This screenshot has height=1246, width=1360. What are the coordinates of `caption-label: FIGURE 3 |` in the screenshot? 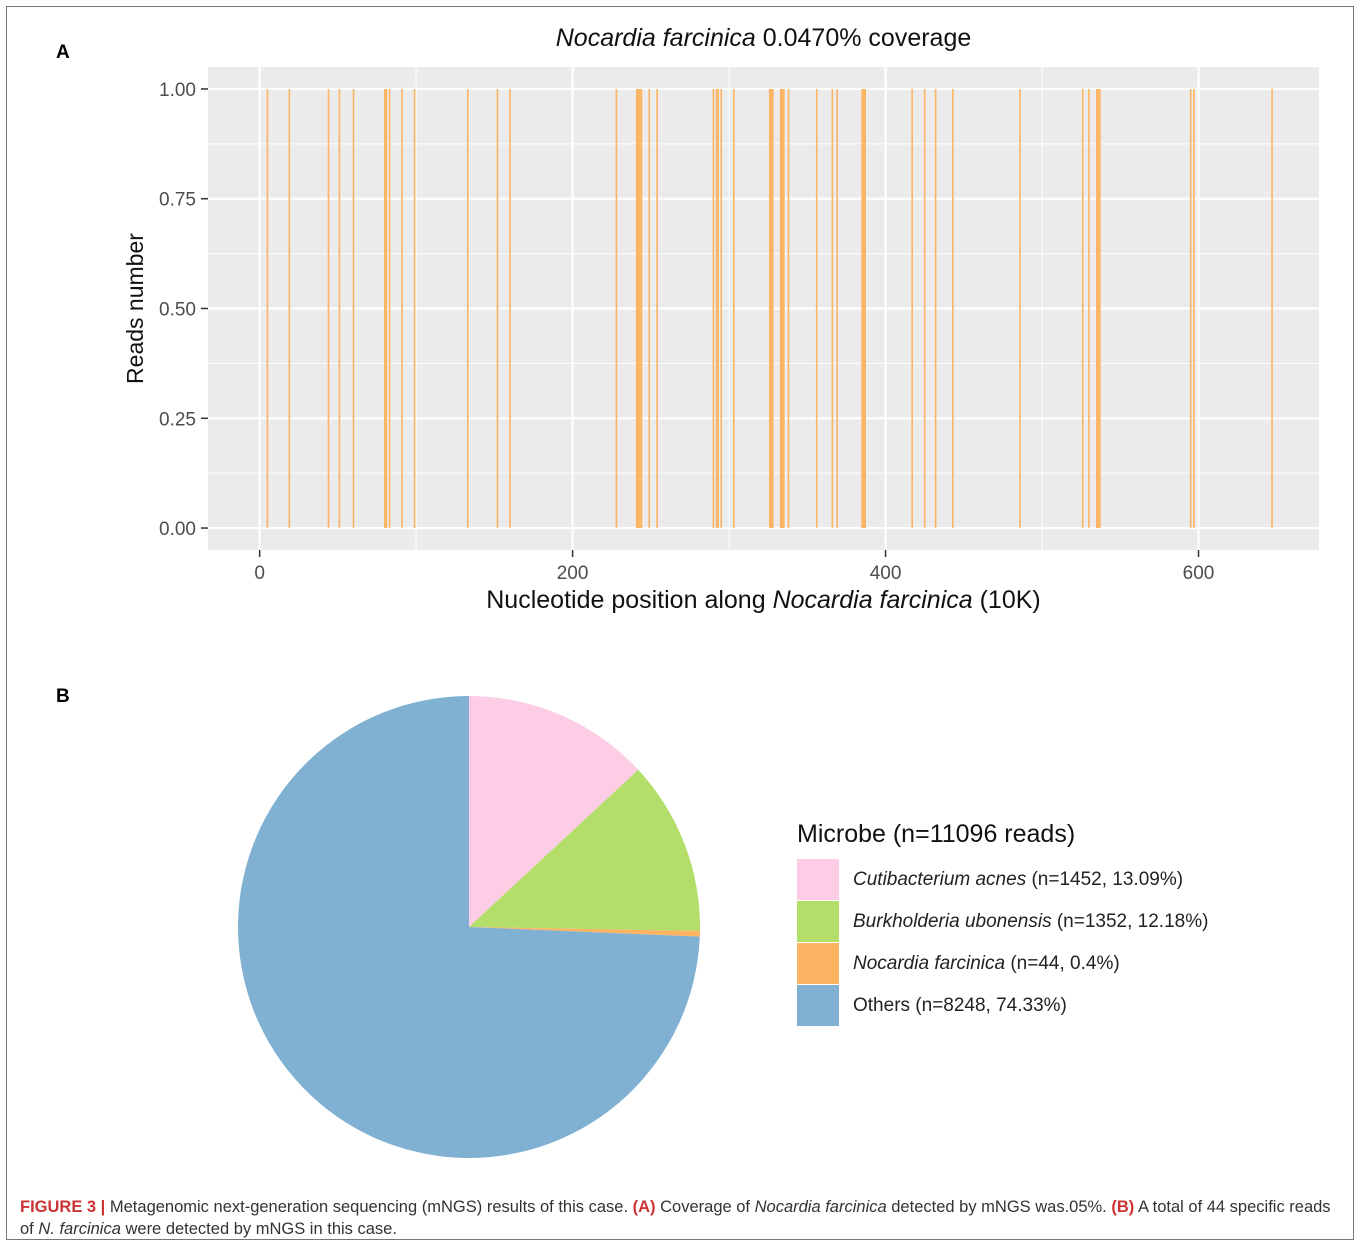 It's located at (63, 1207).